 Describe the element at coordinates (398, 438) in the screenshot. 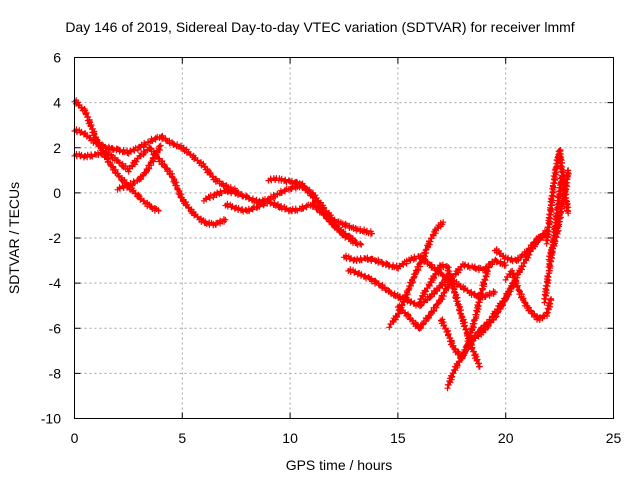

I see `x-tick-label: 15` at that location.